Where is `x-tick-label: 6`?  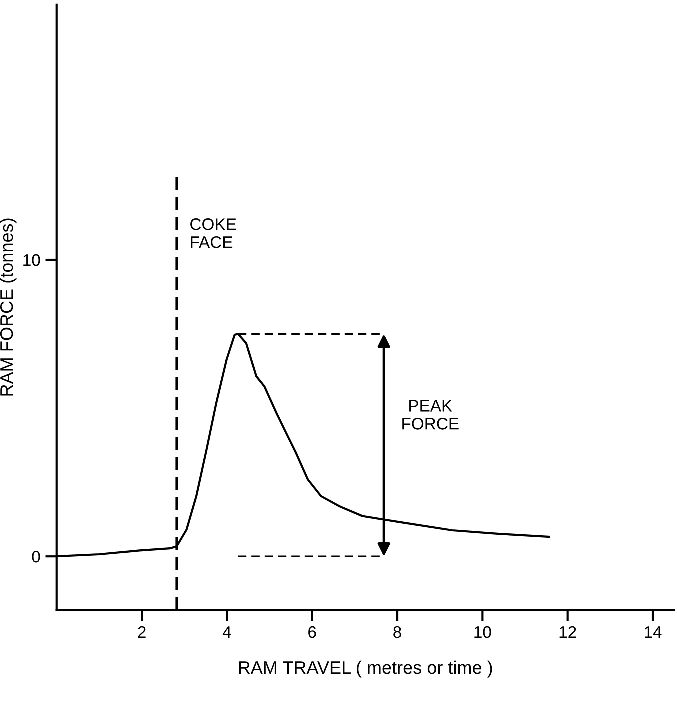
x-tick-label: 6 is located at coordinates (312, 632).